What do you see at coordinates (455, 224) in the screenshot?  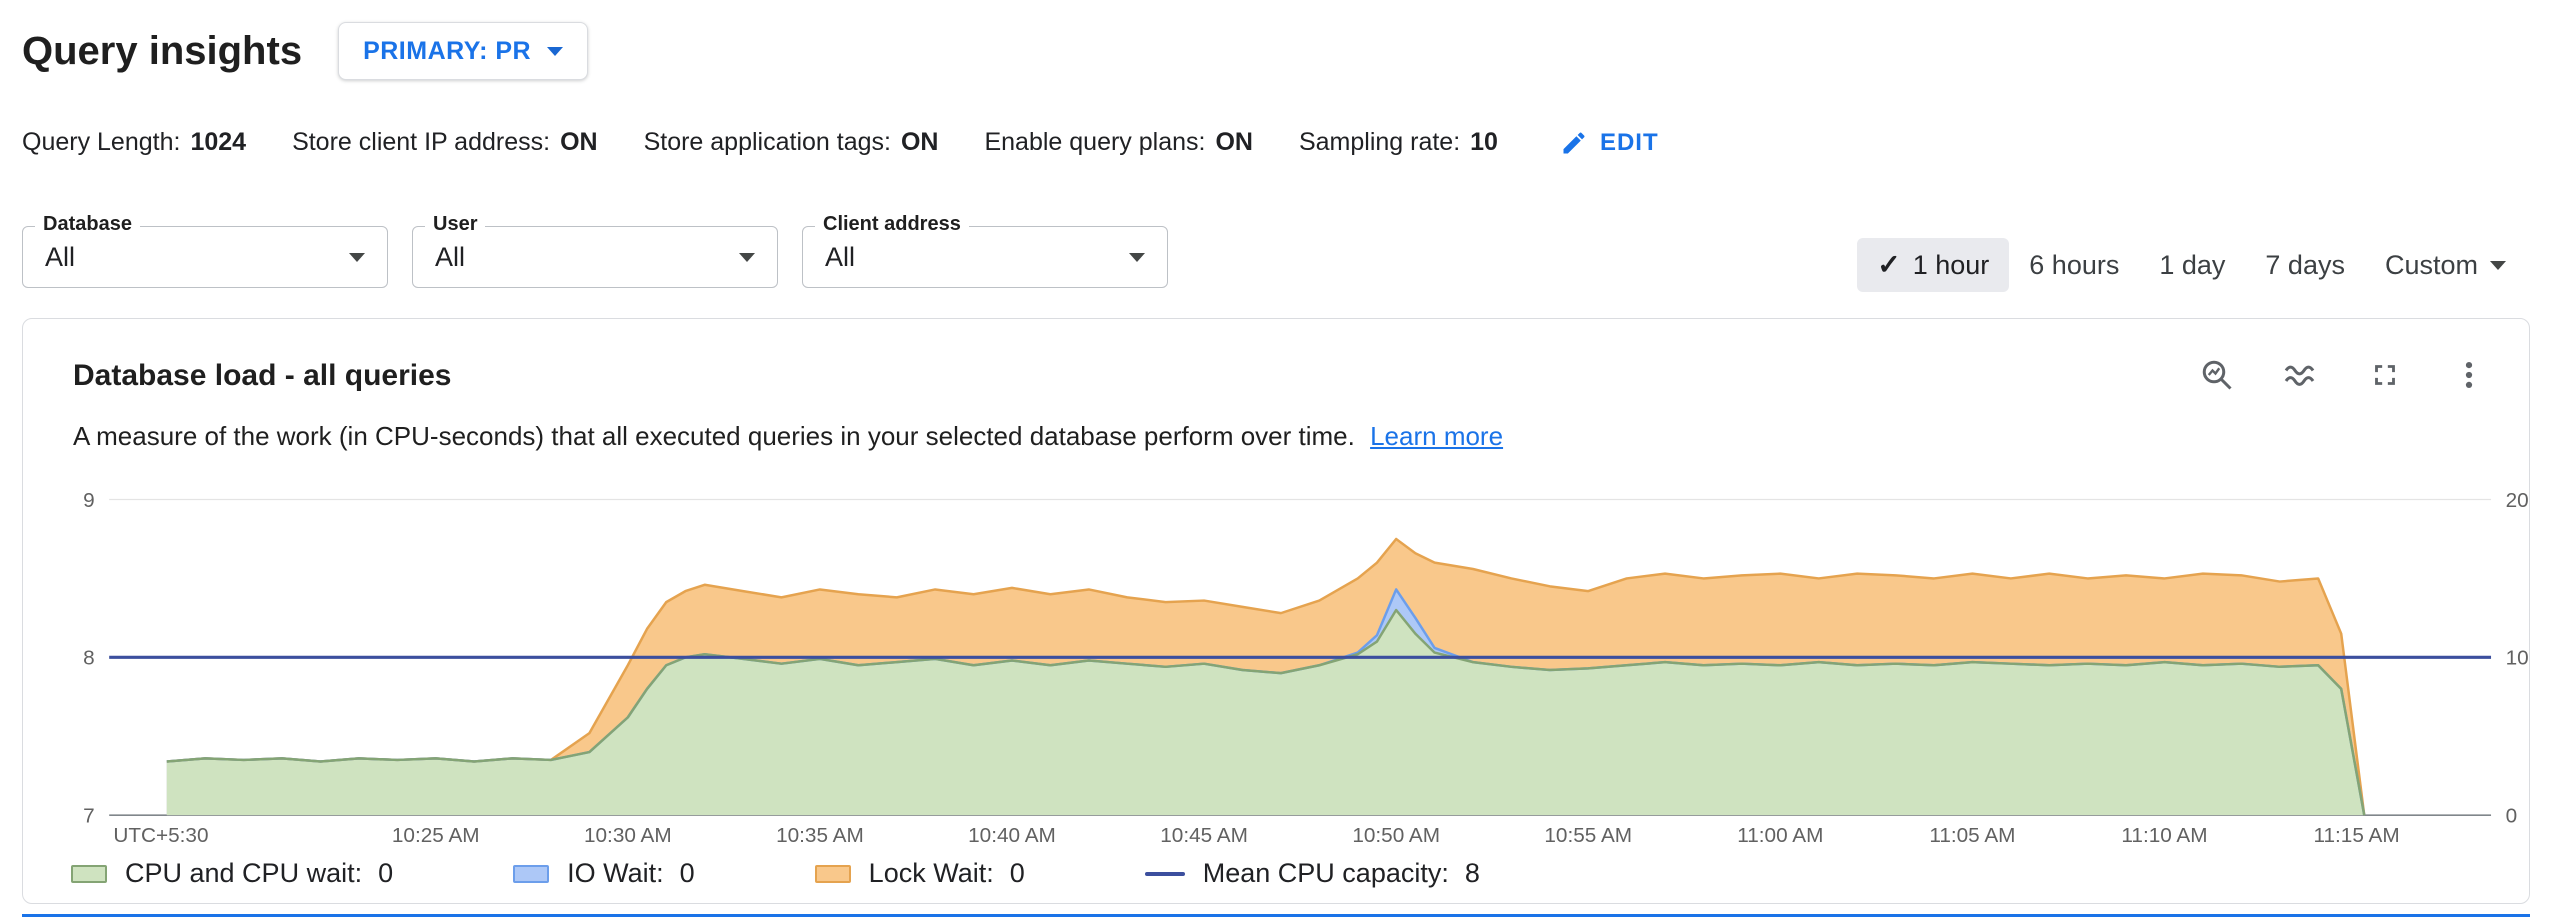 I see `user-filter-label: User` at bounding box center [455, 224].